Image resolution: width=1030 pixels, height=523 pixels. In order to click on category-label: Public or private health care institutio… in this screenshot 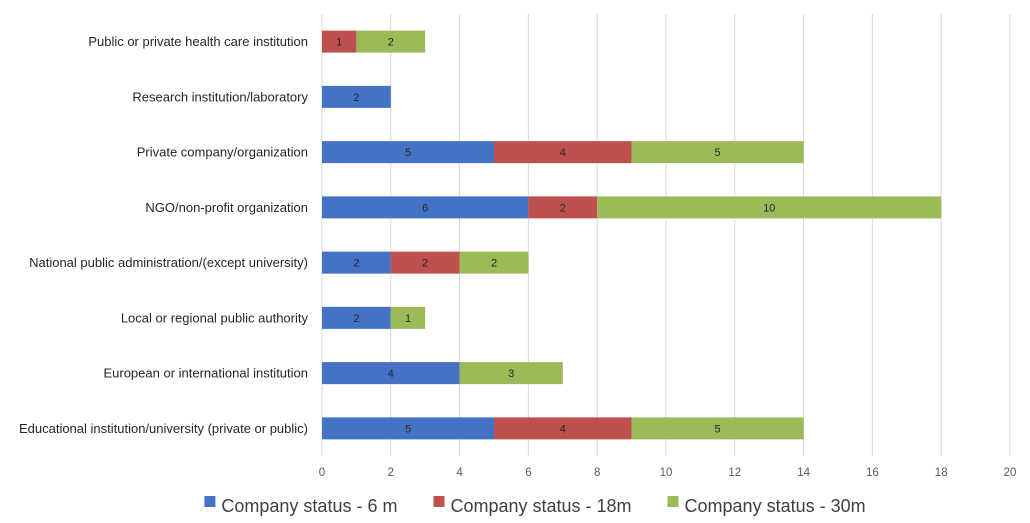, I will do `click(198, 41)`.